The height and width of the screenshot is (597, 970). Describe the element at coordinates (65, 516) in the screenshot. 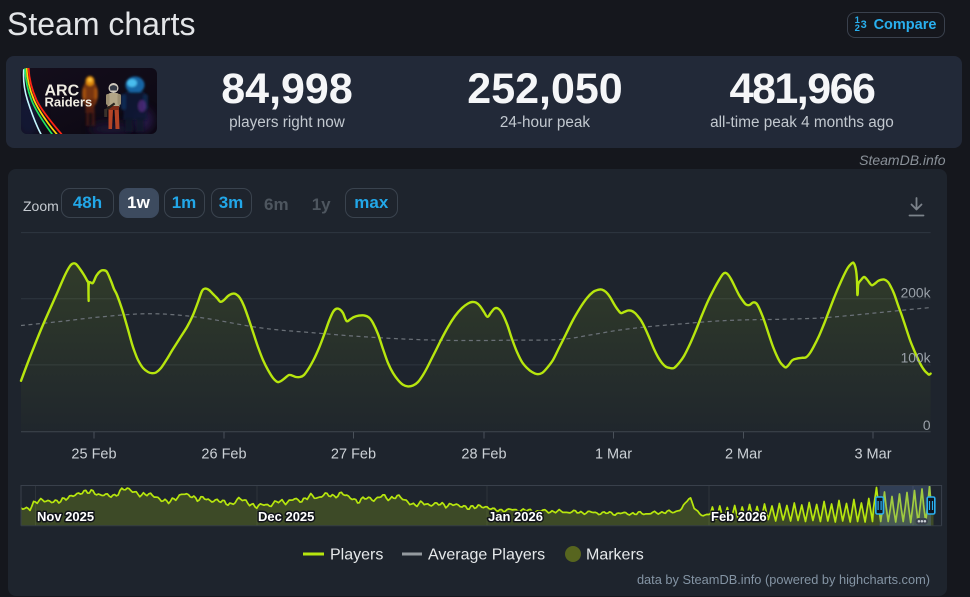

I see `svg-text: Nov 2025` at that location.